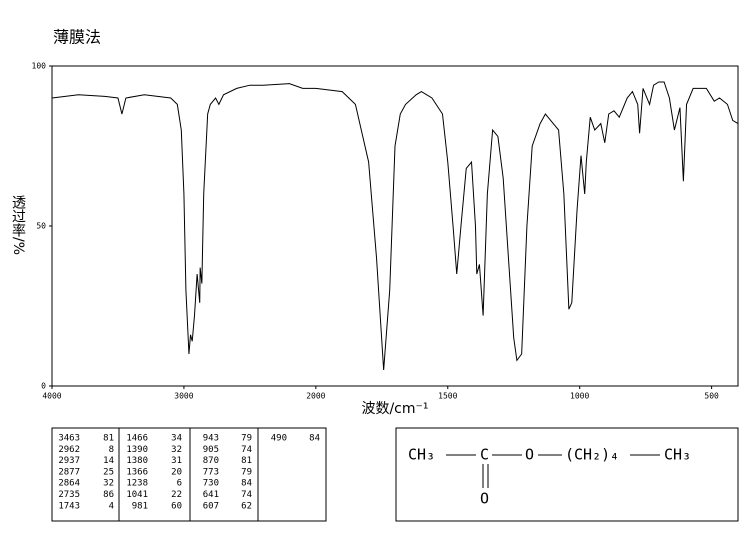 Image resolution: width=748 pixels, height=543 pixels. I want to click on peak-transmittance: 6, so click(179, 484).